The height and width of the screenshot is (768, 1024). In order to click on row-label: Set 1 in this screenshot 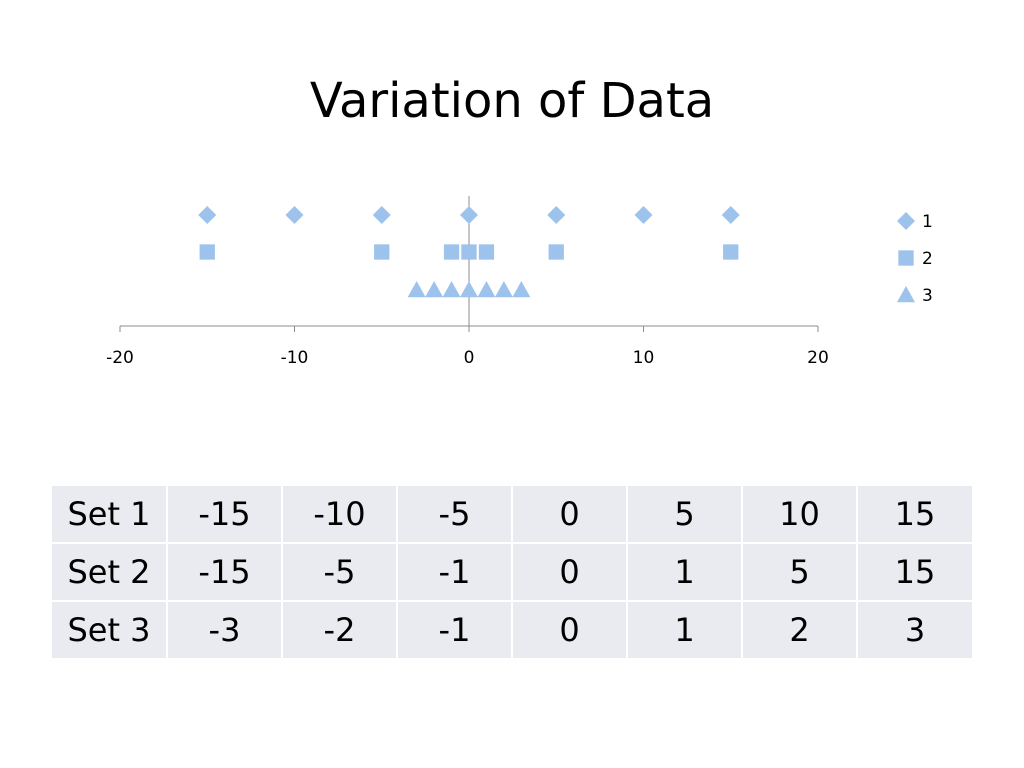, I will do `click(109, 514)`.